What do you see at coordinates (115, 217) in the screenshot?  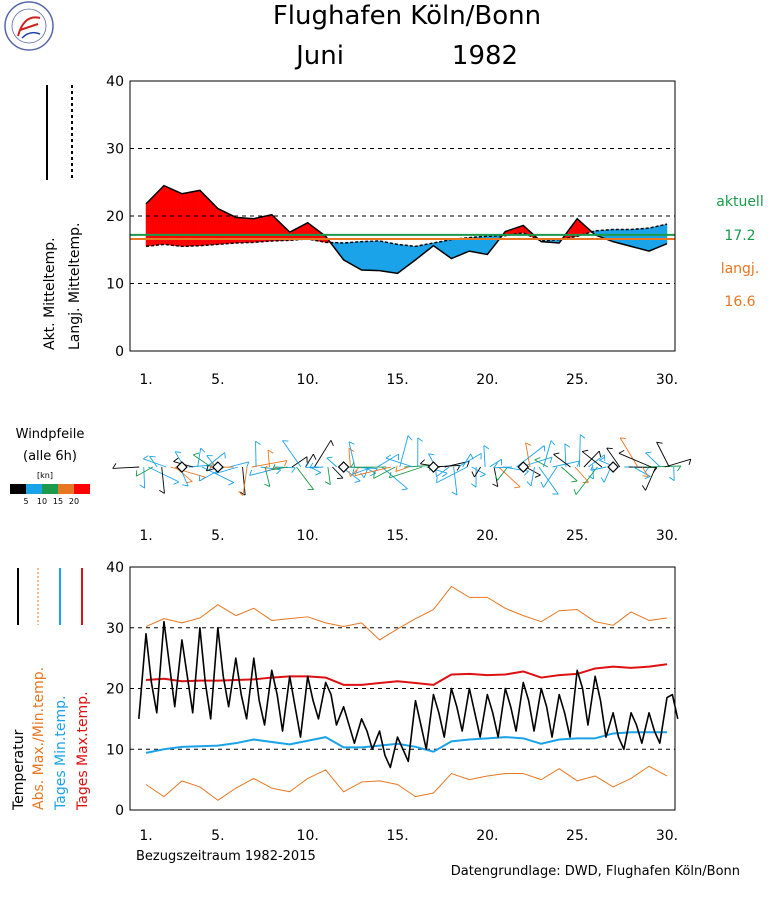 I see `panel1-y-tick-label: 20` at bounding box center [115, 217].